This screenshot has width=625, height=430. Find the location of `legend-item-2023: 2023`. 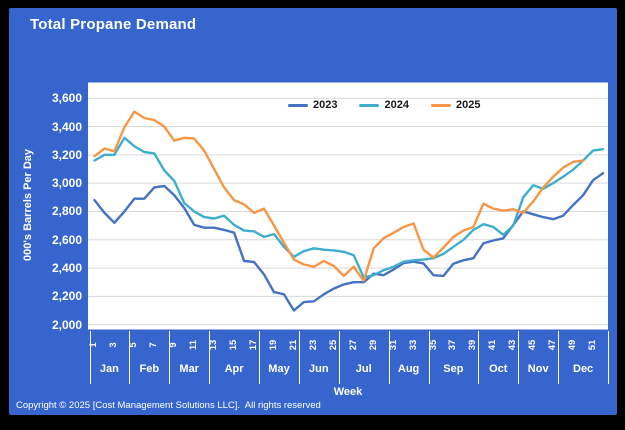

legend-item-2023: 2023 is located at coordinates (312, 105).